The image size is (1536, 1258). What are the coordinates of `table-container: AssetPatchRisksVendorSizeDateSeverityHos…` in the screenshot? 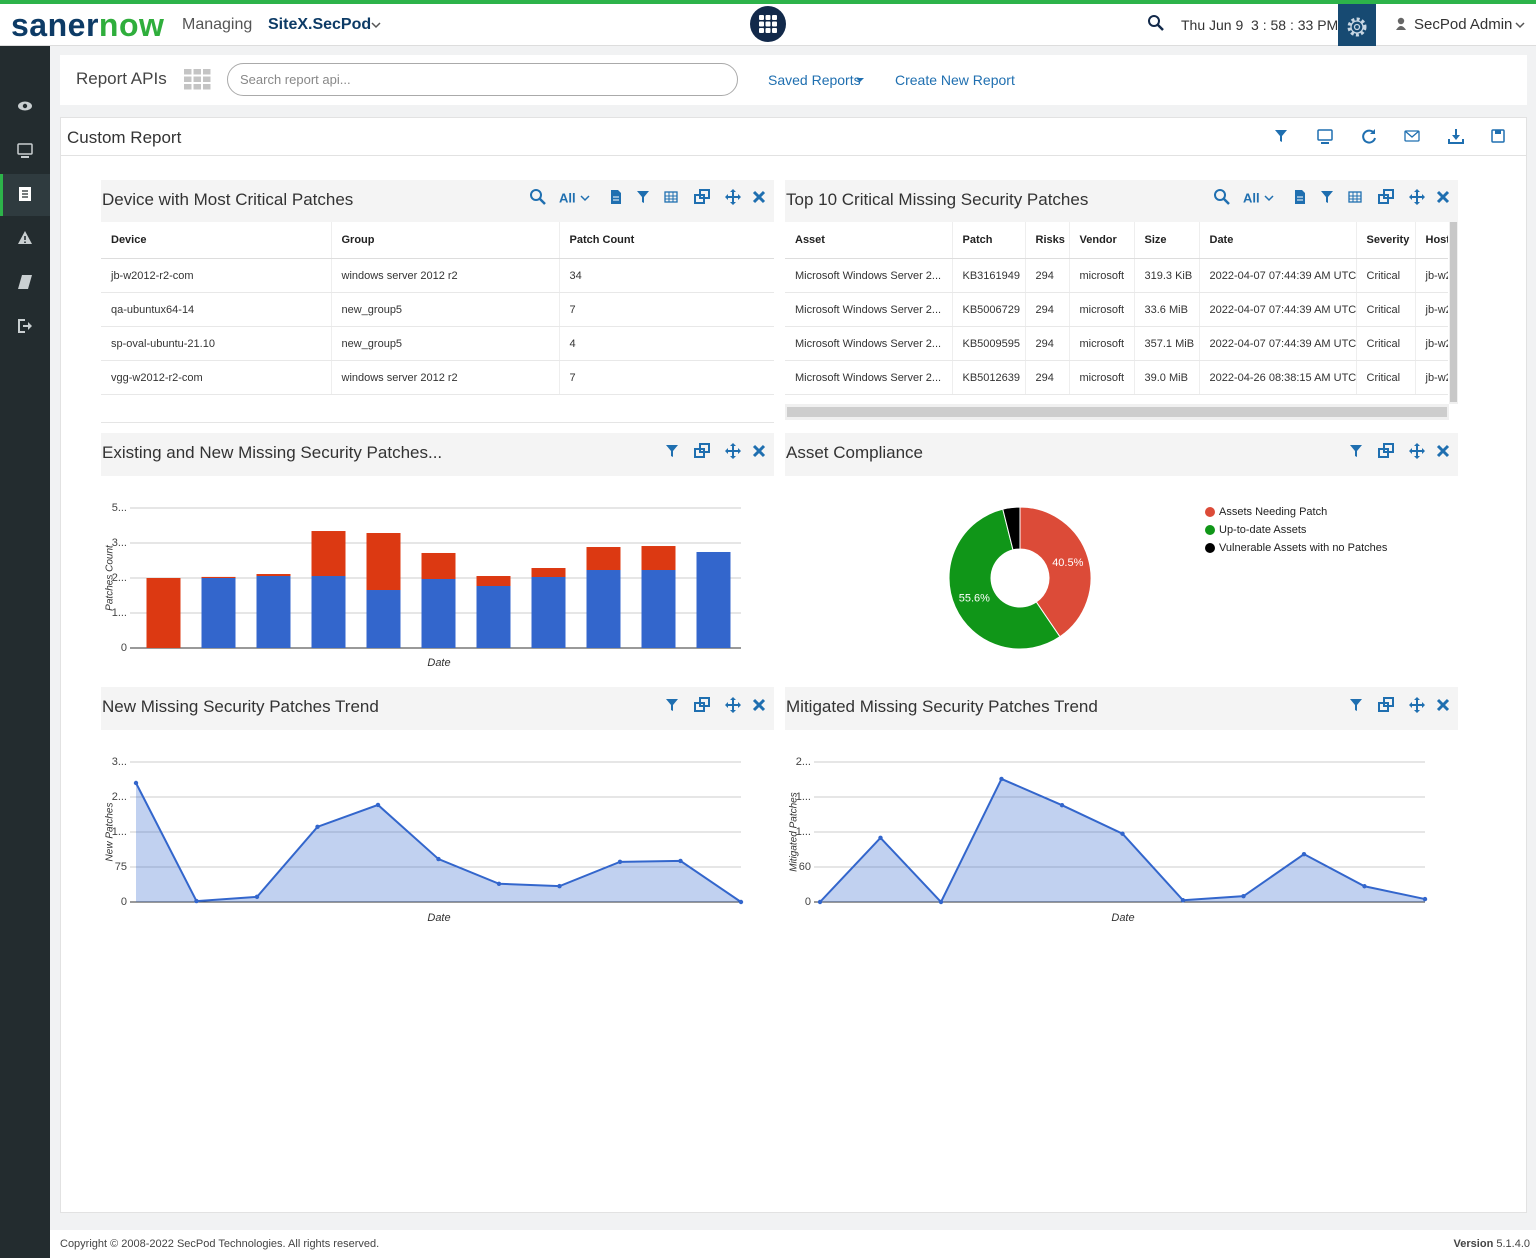 It's located at (1116, 313).